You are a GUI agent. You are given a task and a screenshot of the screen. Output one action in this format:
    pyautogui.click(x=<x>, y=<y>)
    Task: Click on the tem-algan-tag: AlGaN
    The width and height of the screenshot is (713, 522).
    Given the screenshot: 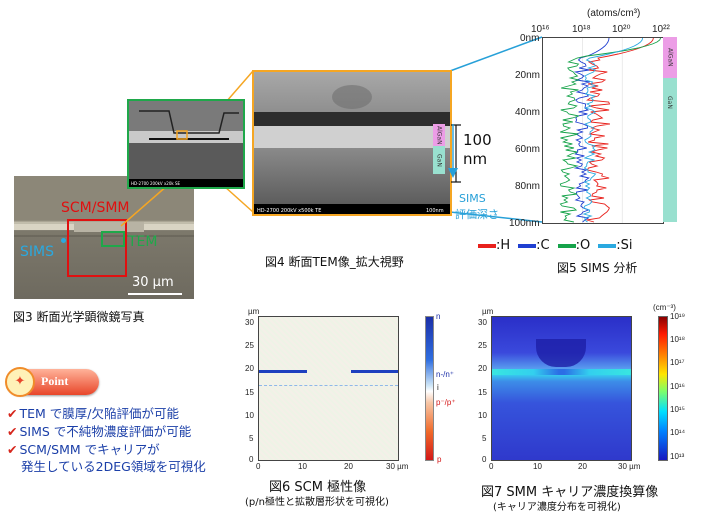 What is the action you would take?
    pyautogui.click(x=439, y=135)
    